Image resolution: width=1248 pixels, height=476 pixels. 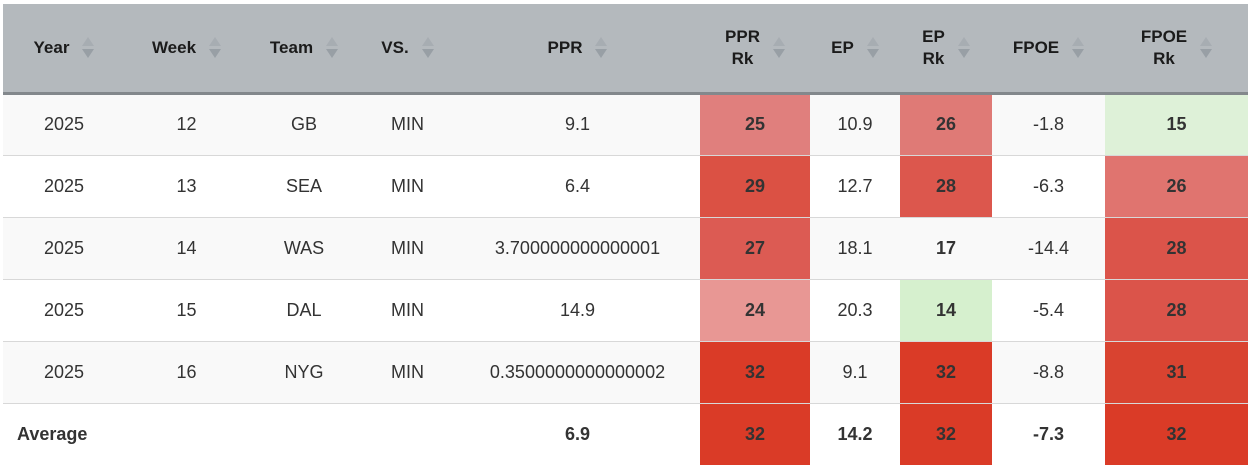 I want to click on cell-fpoe: -14.4, so click(x=1048, y=247).